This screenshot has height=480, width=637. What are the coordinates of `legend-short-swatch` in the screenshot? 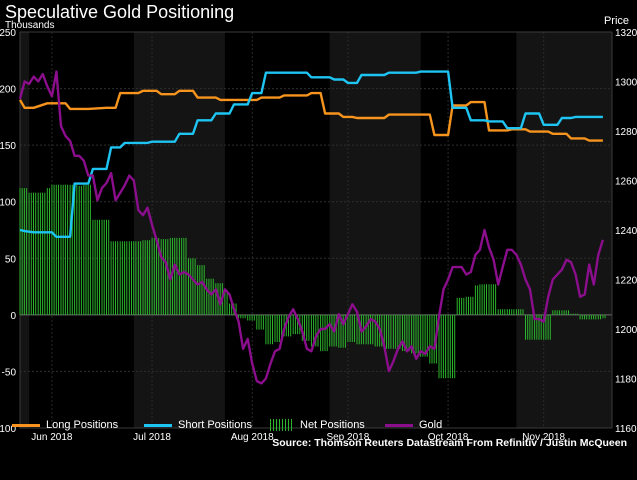 It's located at (158, 425).